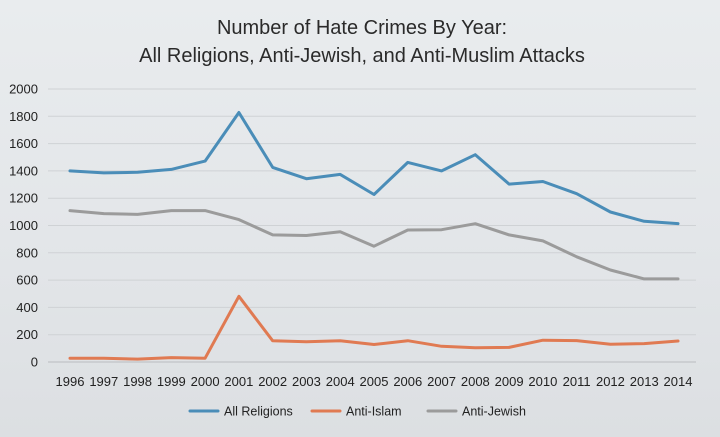 This screenshot has width=720, height=437. What do you see at coordinates (34, 362) in the screenshot?
I see `y-tick-label: 0` at bounding box center [34, 362].